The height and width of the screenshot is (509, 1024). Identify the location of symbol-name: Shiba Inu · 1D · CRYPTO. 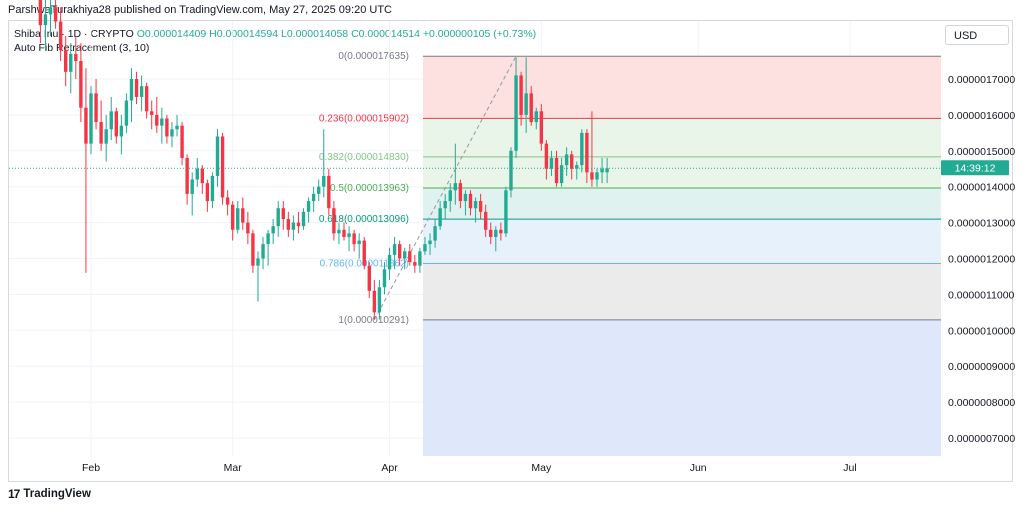
(74, 34).